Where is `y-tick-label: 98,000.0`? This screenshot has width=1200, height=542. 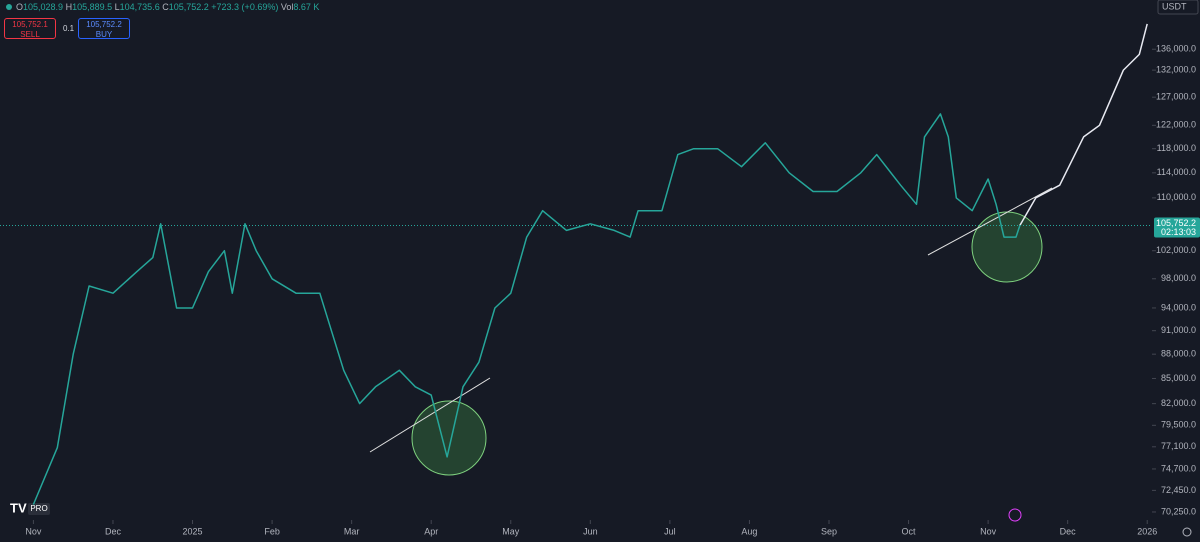
y-tick-label: 98,000.0 is located at coordinates (1178, 278).